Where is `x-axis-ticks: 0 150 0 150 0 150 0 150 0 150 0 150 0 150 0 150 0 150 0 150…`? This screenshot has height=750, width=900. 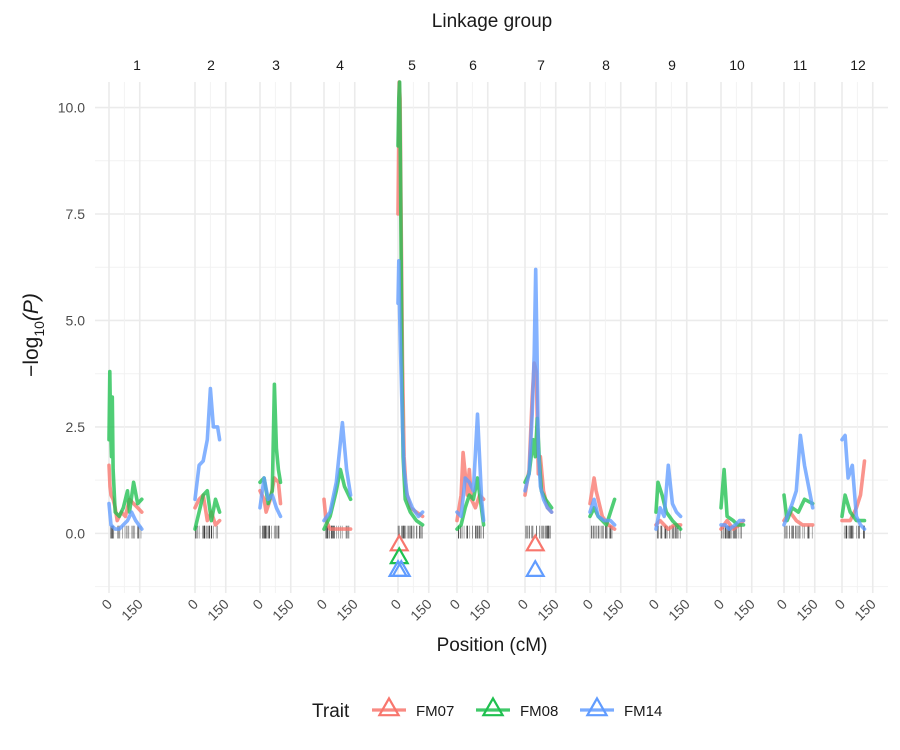
x-axis-ticks: 0 150 0 150 0 150 0 150 0 150 0 150 0 150 0 150 0 150 0 150… is located at coordinates (488, 610).